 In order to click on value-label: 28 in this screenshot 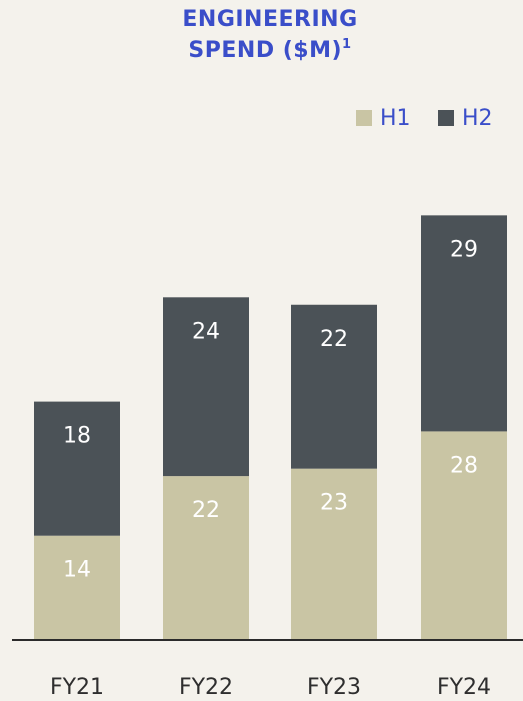, I will do `click(464, 465)`.